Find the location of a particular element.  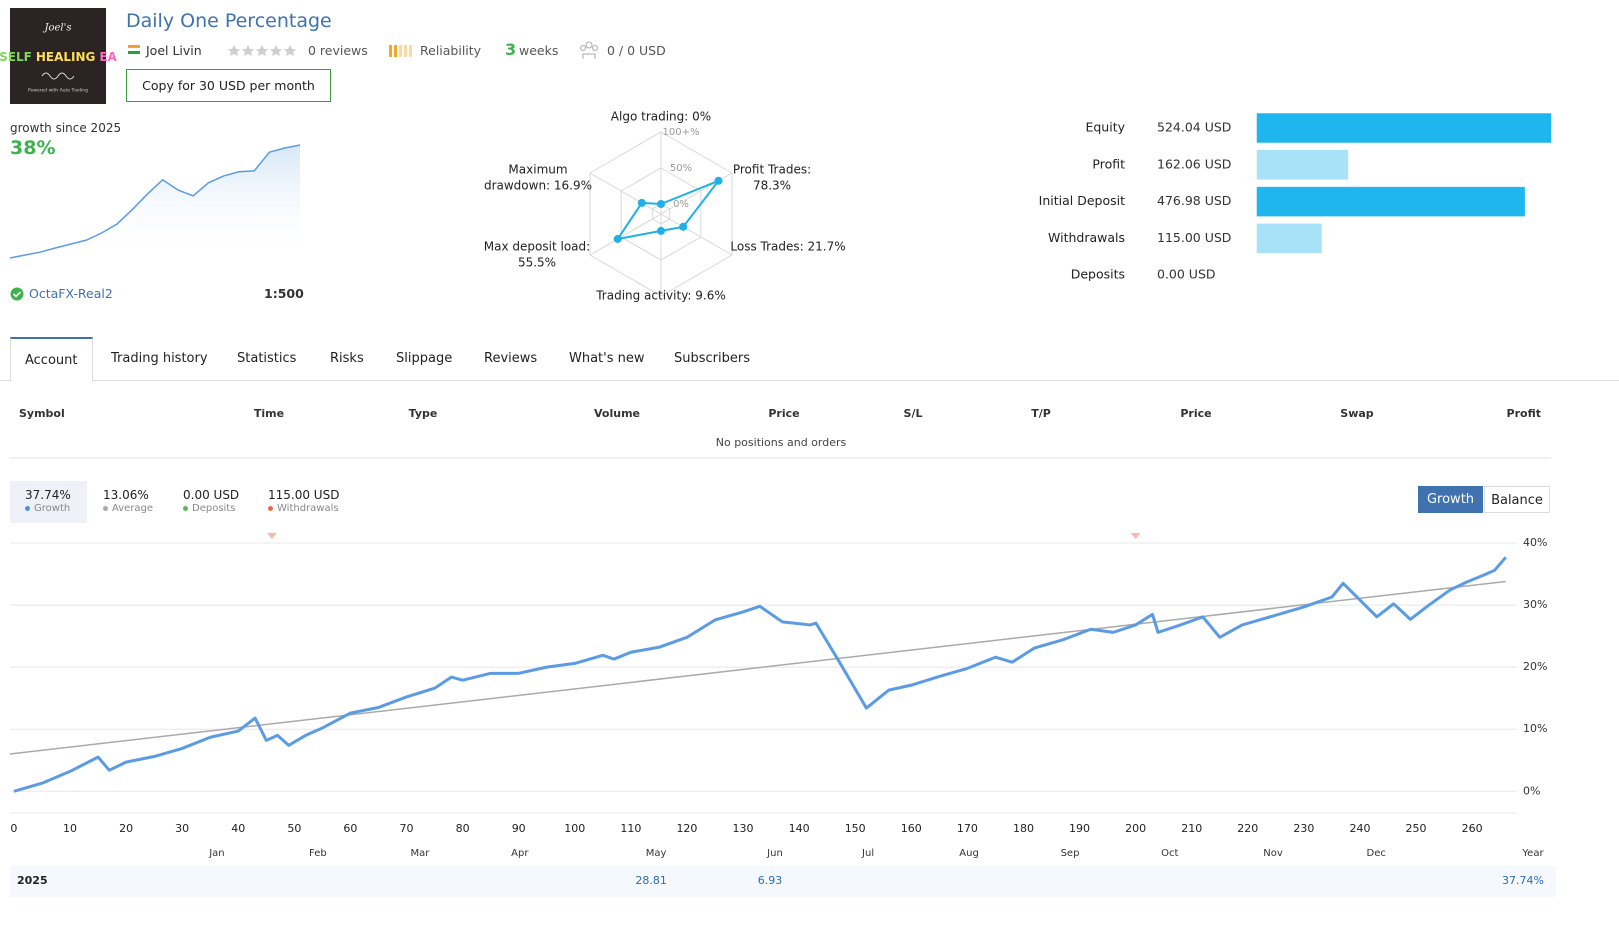

year-row-bg is located at coordinates (783, 881).